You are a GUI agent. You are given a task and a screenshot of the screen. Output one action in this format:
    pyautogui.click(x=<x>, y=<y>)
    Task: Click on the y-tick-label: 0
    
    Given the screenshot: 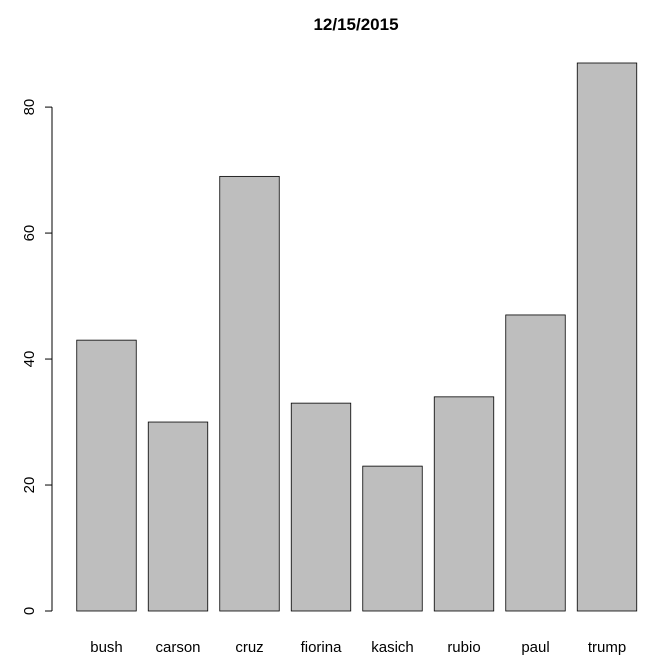 What is the action you would take?
    pyautogui.click(x=29, y=611)
    